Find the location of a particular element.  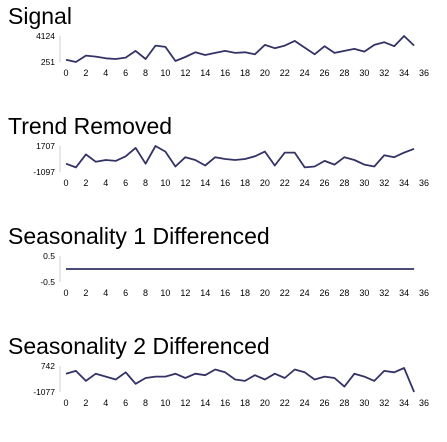

chart-title: Signal is located at coordinates (40, 16).